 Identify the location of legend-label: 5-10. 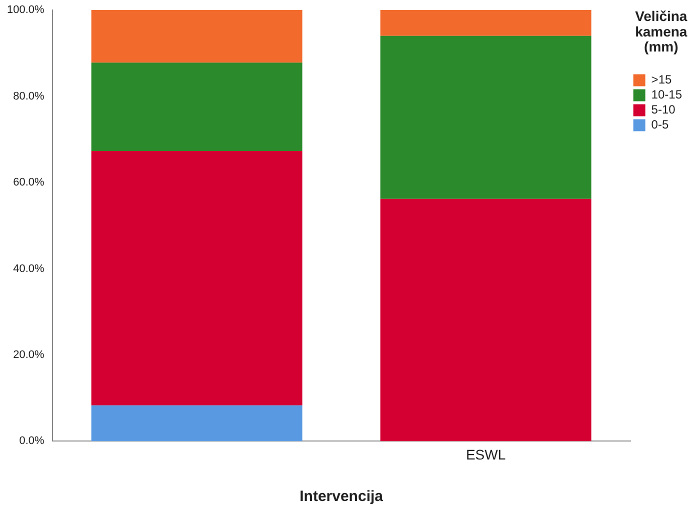
(663, 109).